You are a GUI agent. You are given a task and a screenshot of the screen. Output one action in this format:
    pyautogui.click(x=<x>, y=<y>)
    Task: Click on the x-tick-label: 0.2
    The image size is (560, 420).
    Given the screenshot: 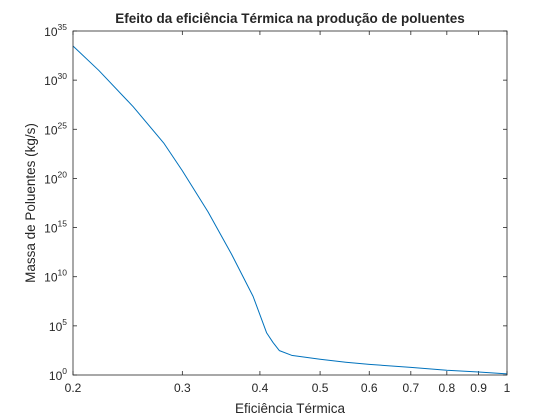 What is the action you would take?
    pyautogui.click(x=73, y=388)
    